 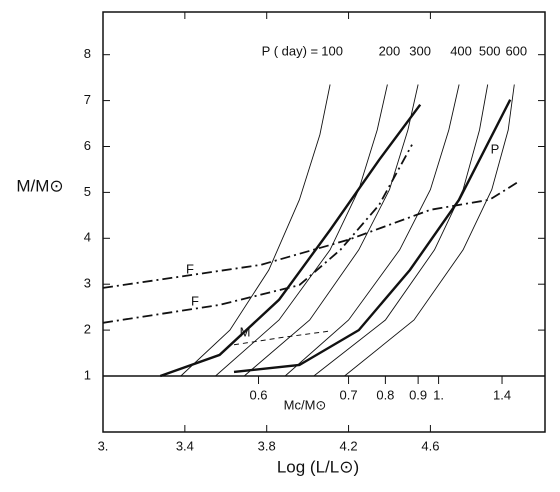 I want to click on period-label: 400, so click(x=461, y=50).